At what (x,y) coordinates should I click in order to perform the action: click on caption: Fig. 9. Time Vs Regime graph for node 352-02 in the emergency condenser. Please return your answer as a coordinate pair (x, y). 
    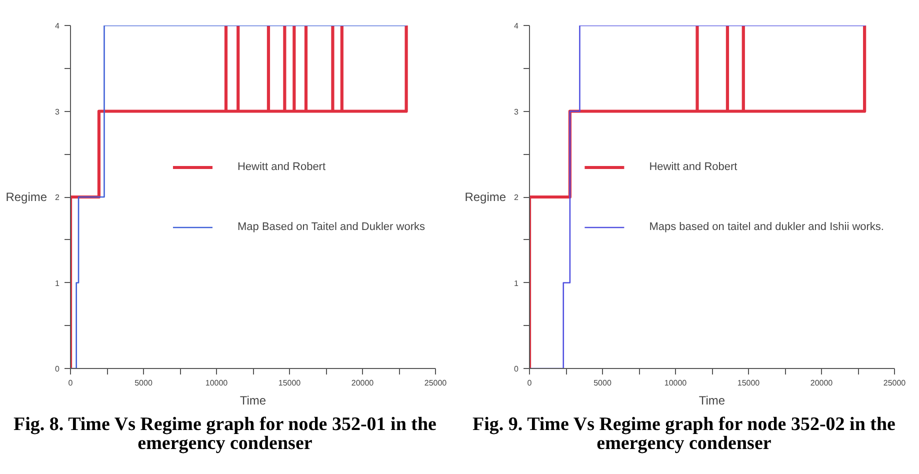
    Looking at the image, I should click on (684, 434).